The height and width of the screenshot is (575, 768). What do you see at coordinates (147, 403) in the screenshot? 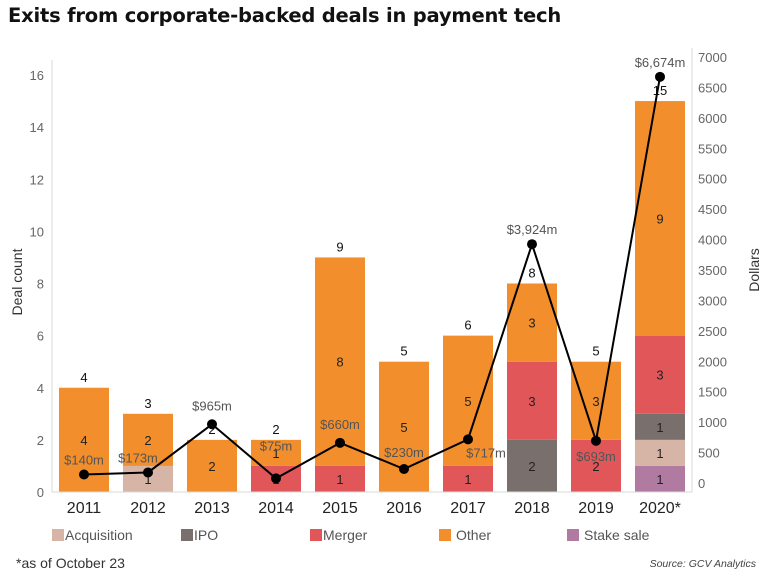
I see `bar-total-label: 3` at bounding box center [147, 403].